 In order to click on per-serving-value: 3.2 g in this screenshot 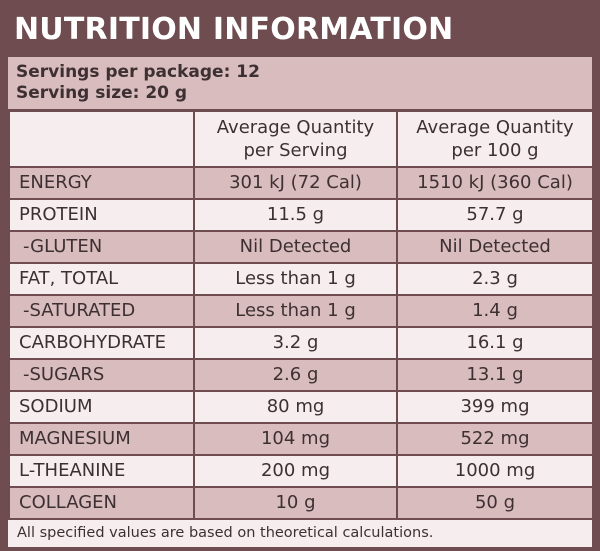, I will do `click(295, 343)`.